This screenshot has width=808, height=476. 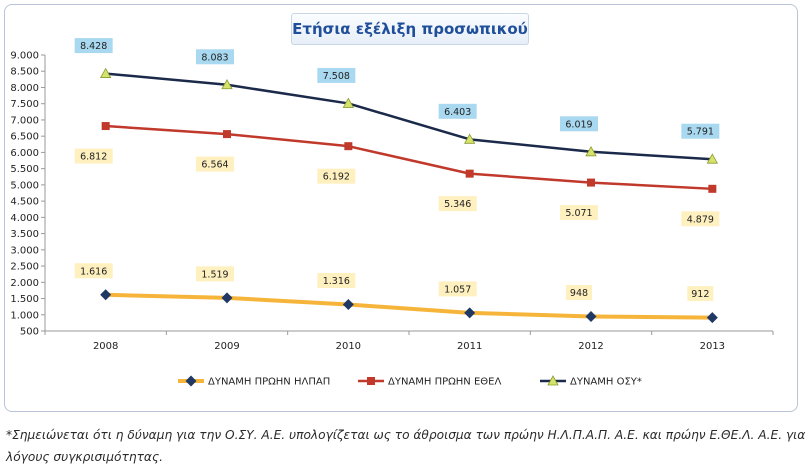 I want to click on data-label-osy: 6.019, so click(x=578, y=124).